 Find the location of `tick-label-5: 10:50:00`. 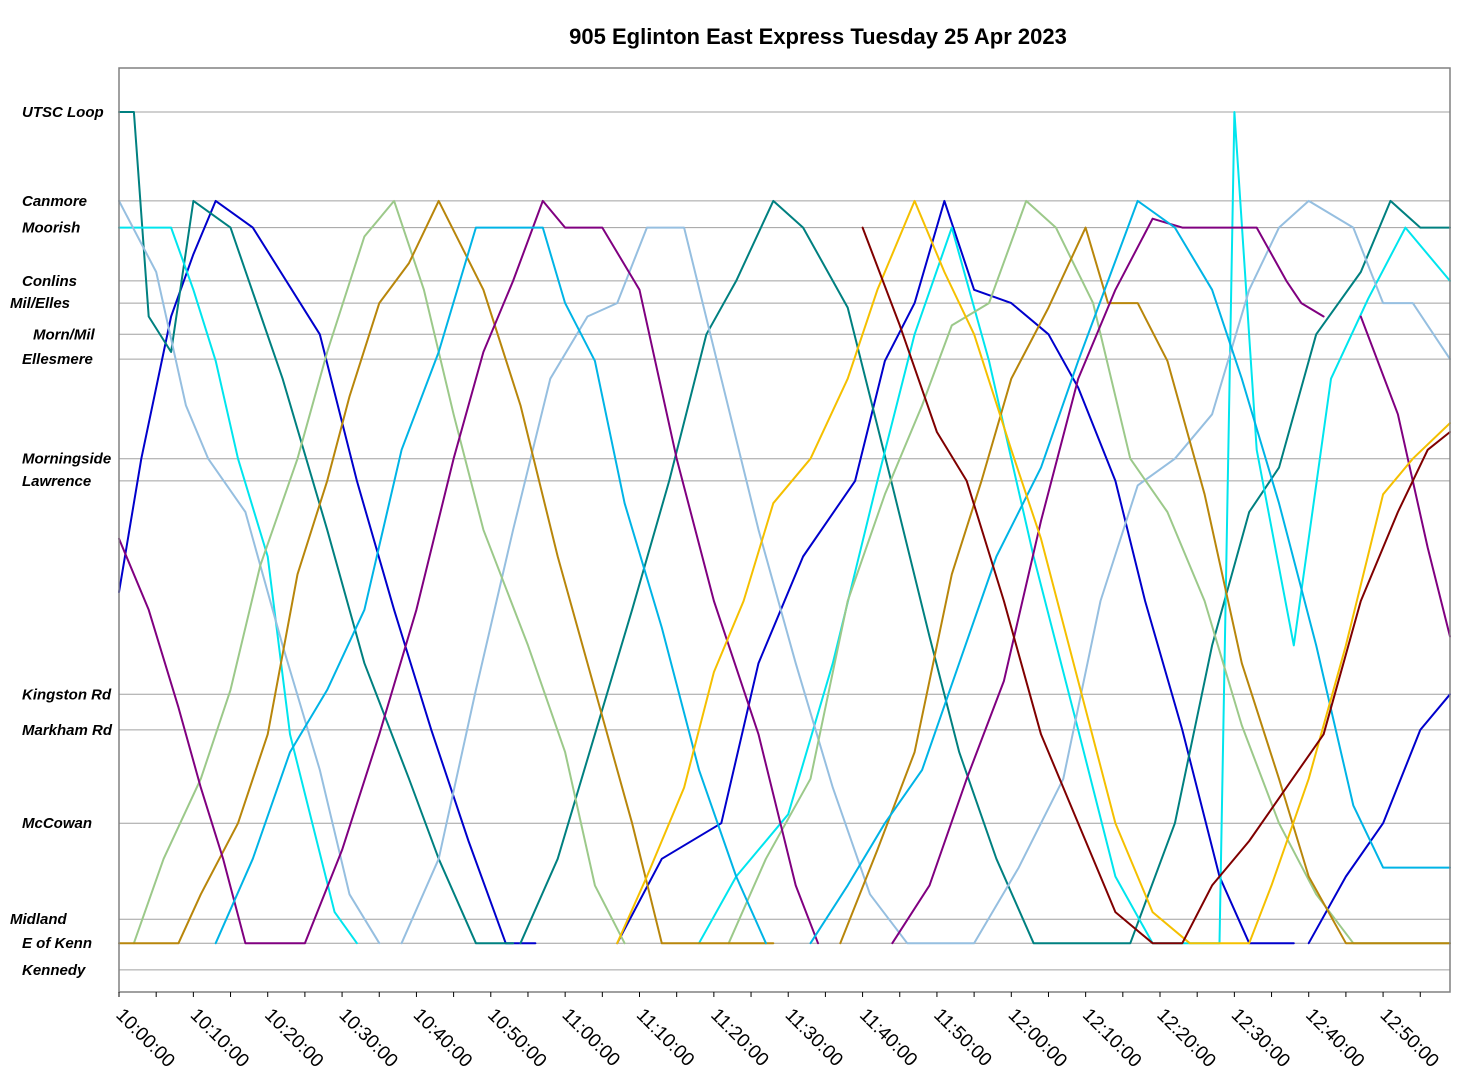

tick-label-5: 10:50:00 is located at coordinates (516, 1038).